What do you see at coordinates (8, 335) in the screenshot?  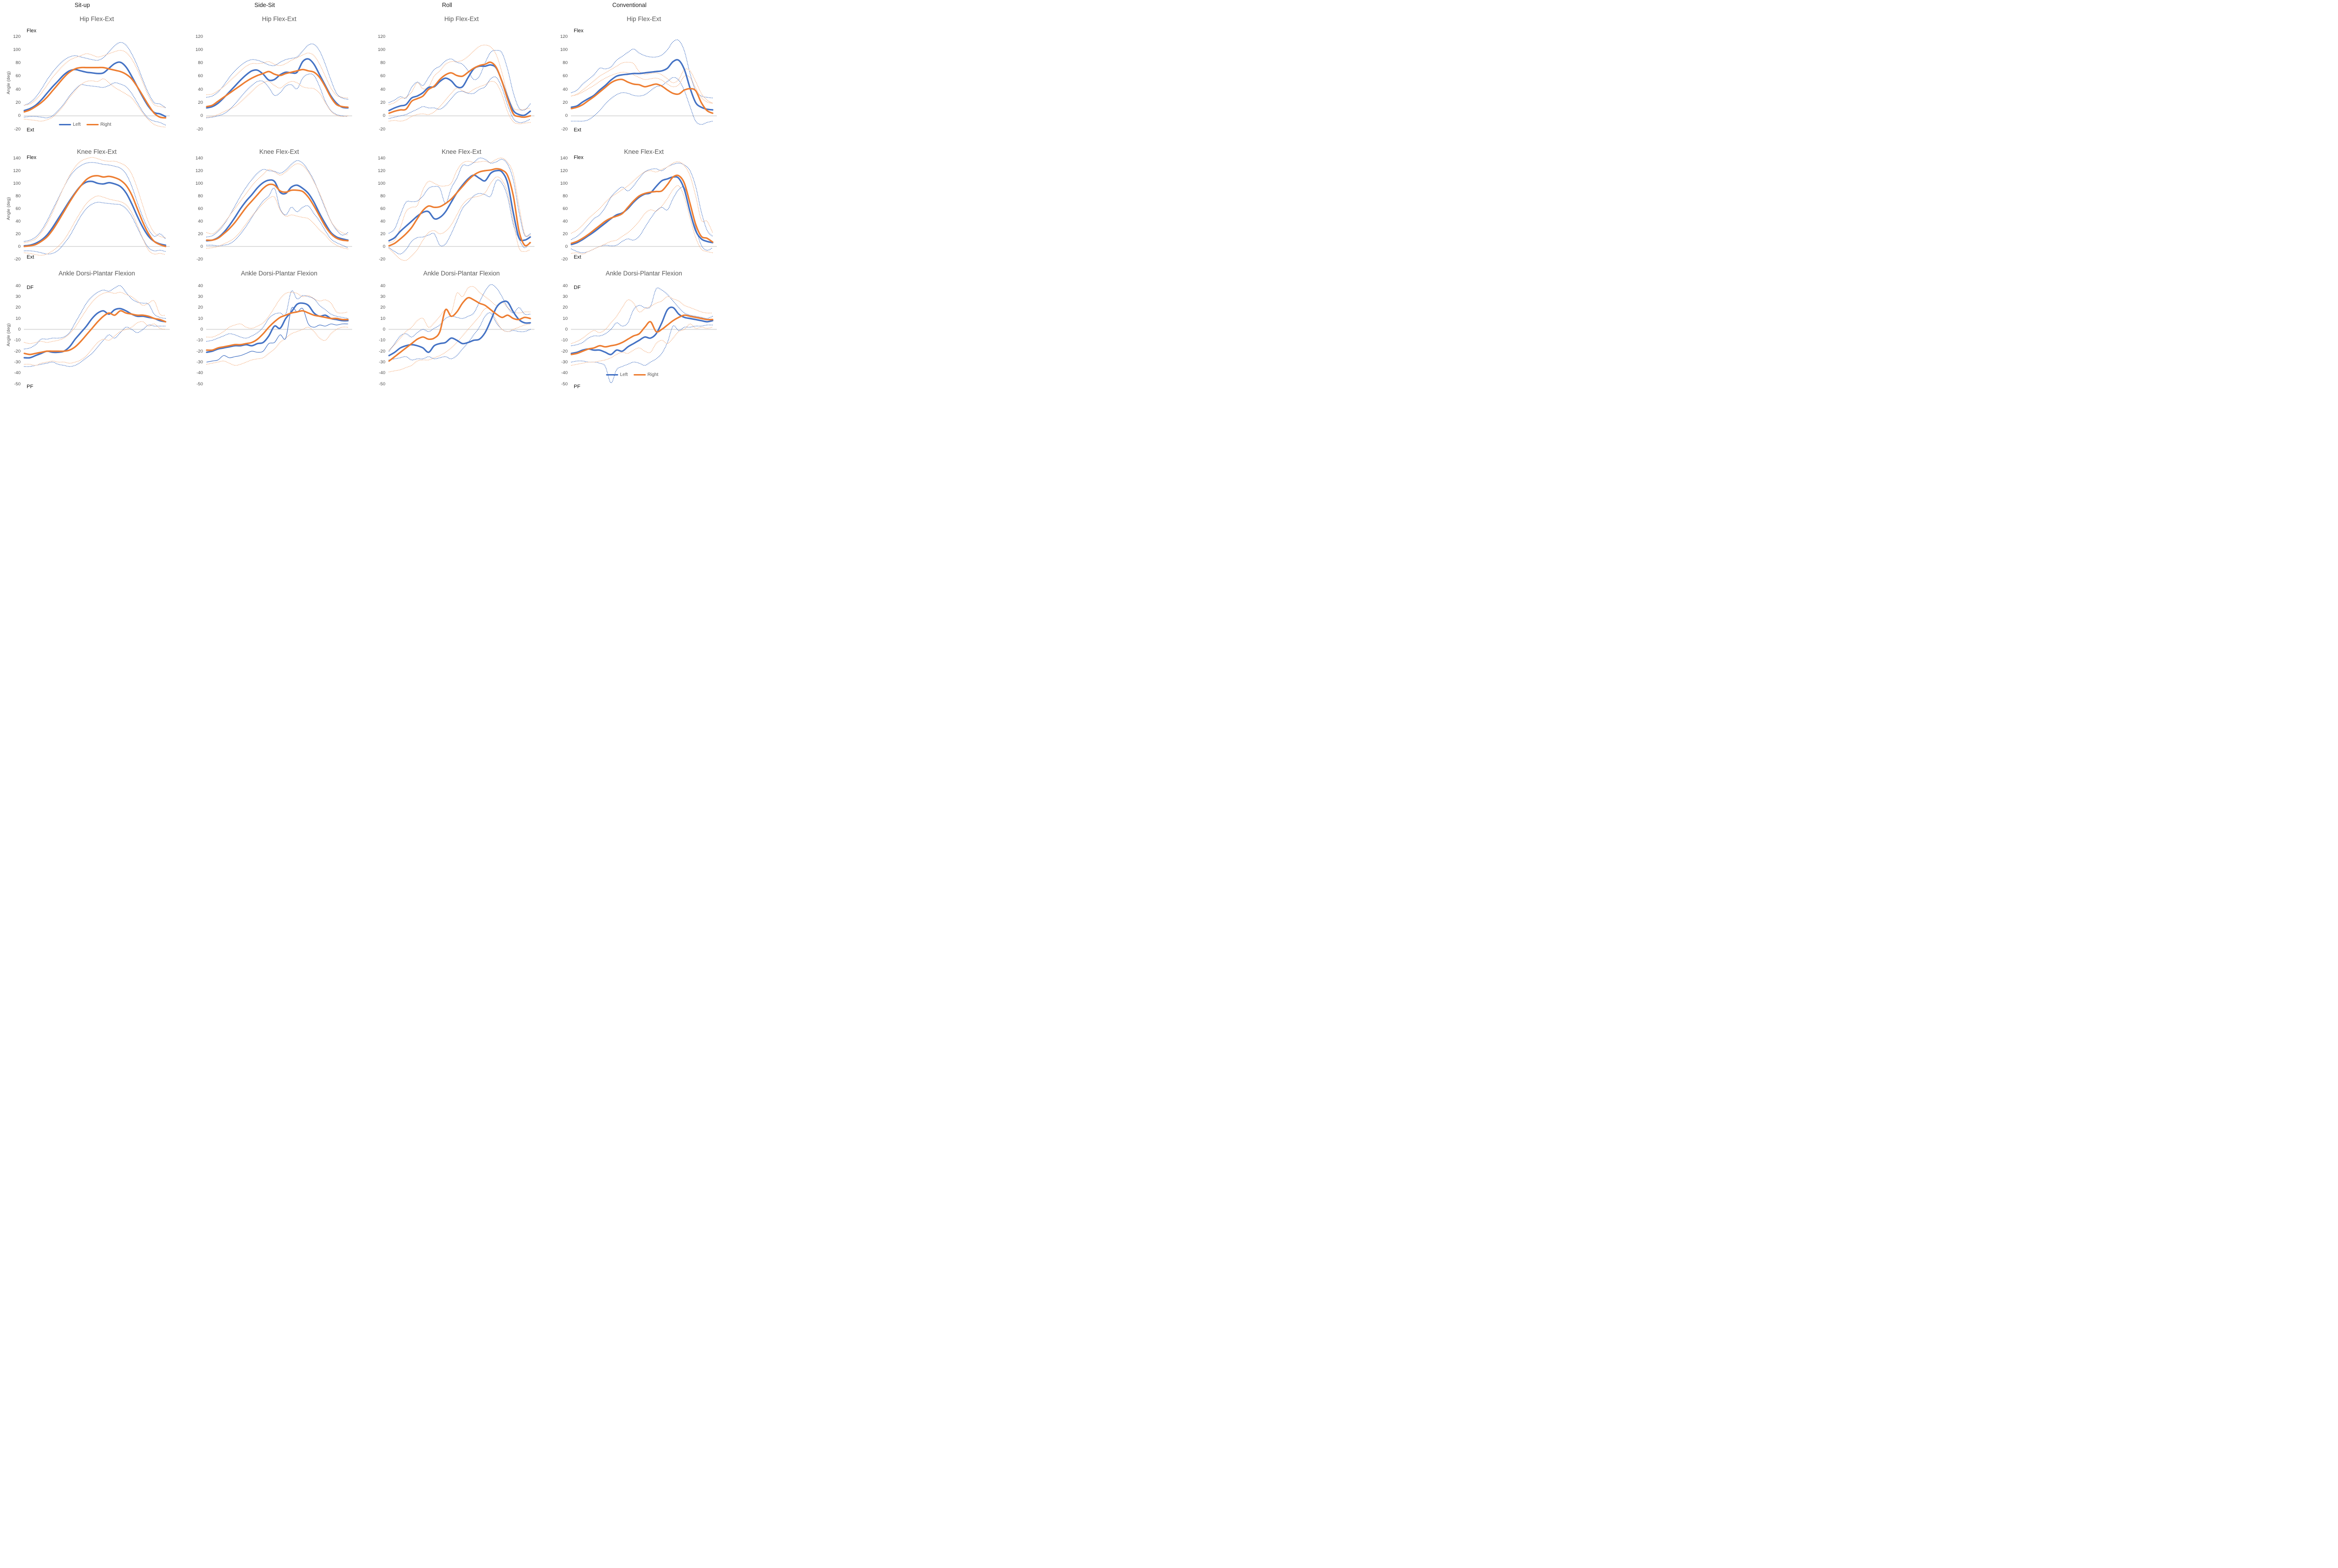 I see `y-axis-title: Angle (deg)` at bounding box center [8, 335].